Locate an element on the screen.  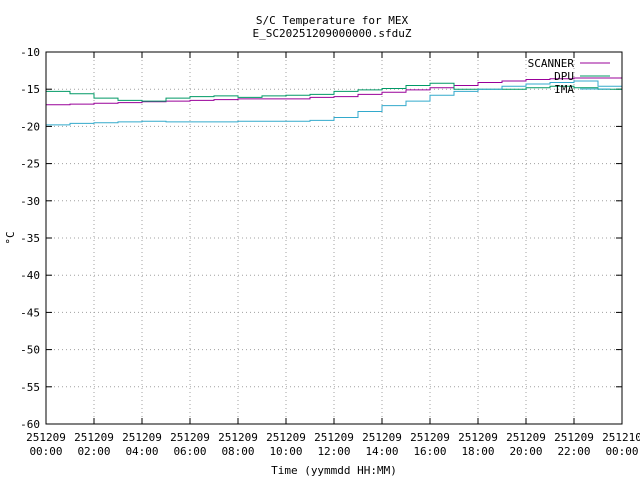
x-tick-time: 16:00 is located at coordinates (429, 451).